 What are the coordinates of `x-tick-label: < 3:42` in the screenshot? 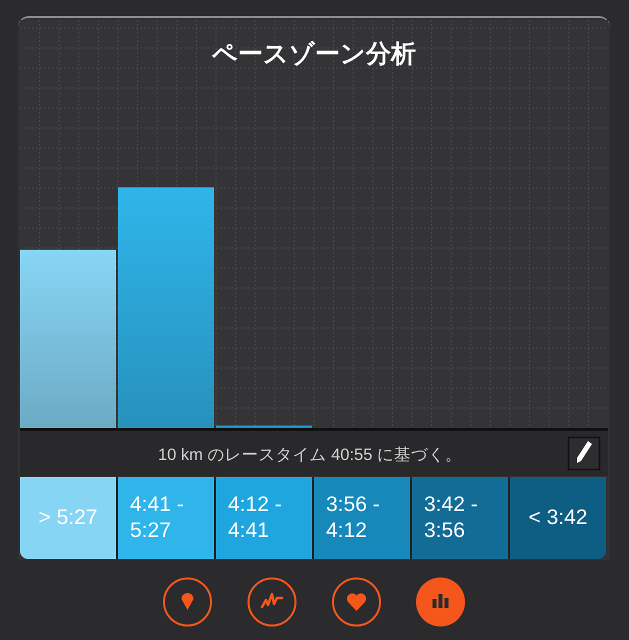 It's located at (558, 518).